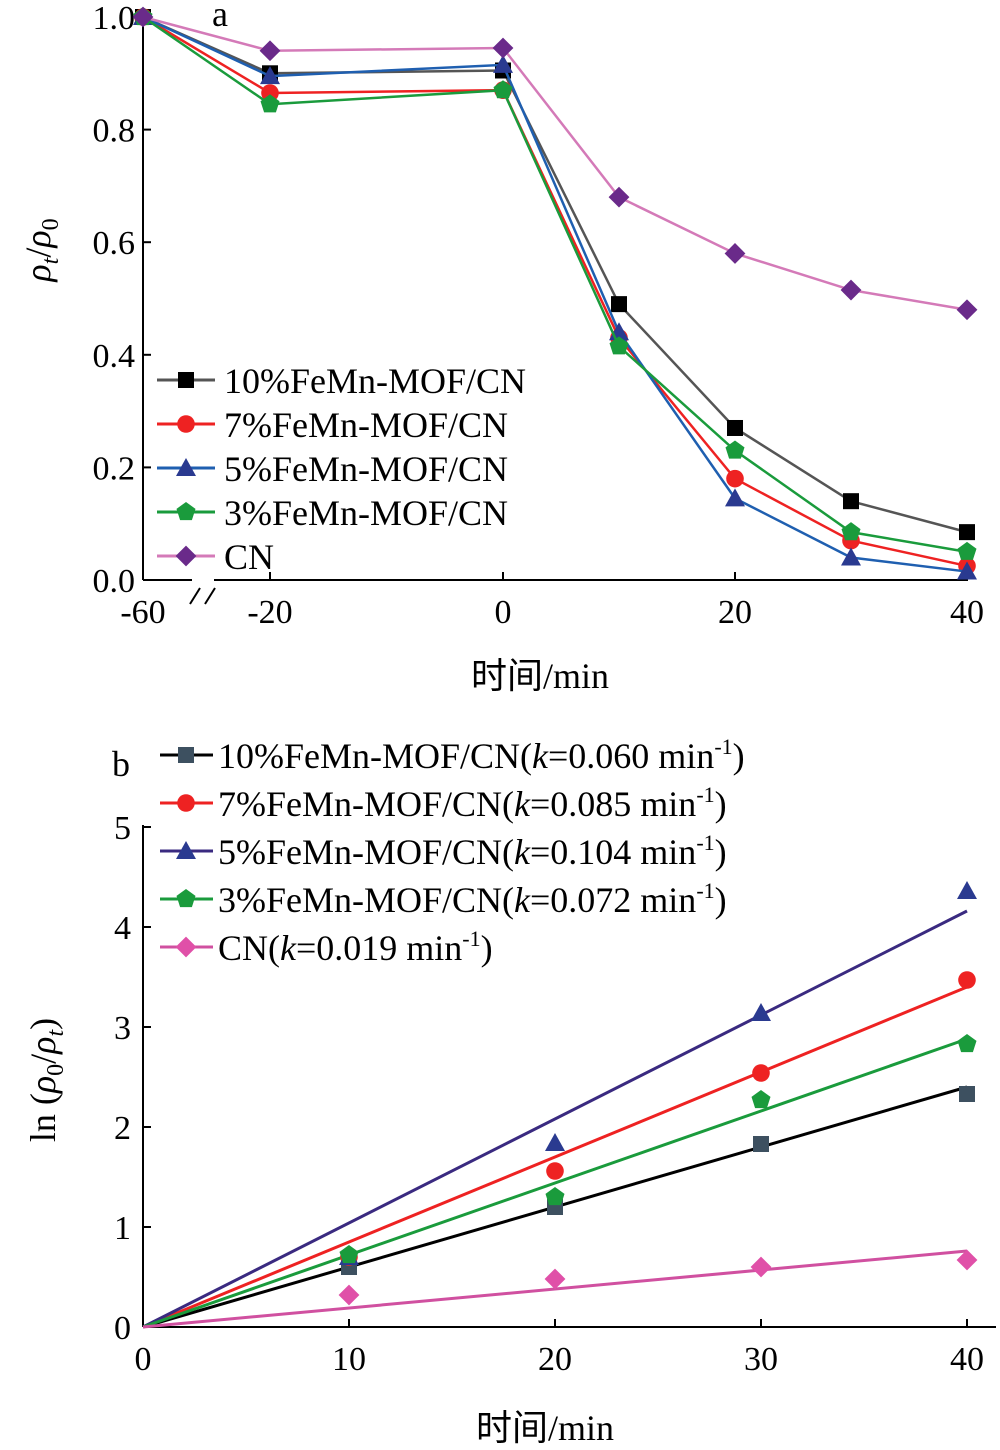 This screenshot has height=1450, width=1000. What do you see at coordinates (121, 764) in the screenshot?
I see `panel-label-b: b` at bounding box center [121, 764].